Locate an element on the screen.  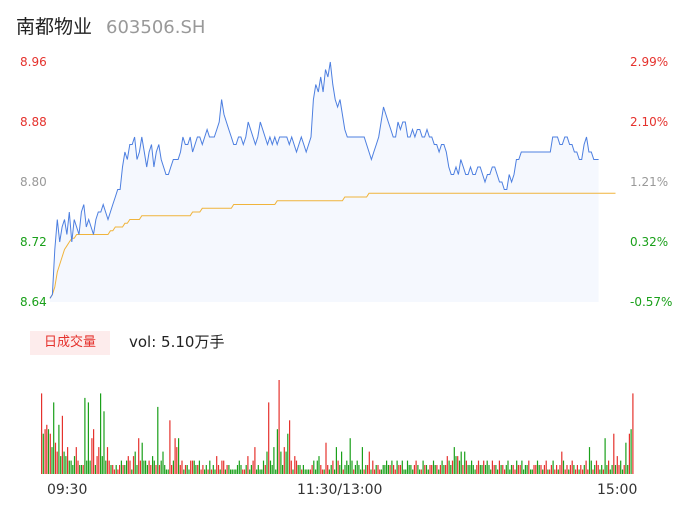
pct-label-lower: 0.32% is located at coordinates (649, 242).